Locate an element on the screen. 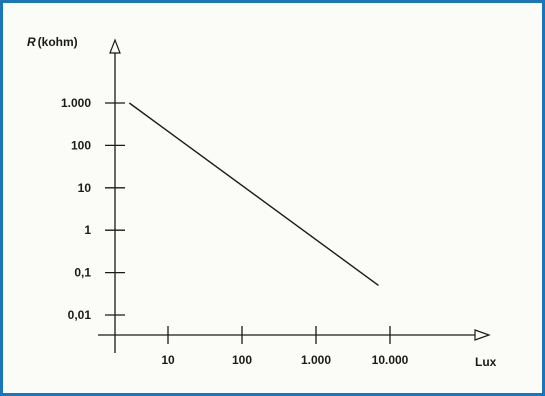 The width and height of the screenshot is (545, 396). y-tick-label: 10 is located at coordinates (85, 188).